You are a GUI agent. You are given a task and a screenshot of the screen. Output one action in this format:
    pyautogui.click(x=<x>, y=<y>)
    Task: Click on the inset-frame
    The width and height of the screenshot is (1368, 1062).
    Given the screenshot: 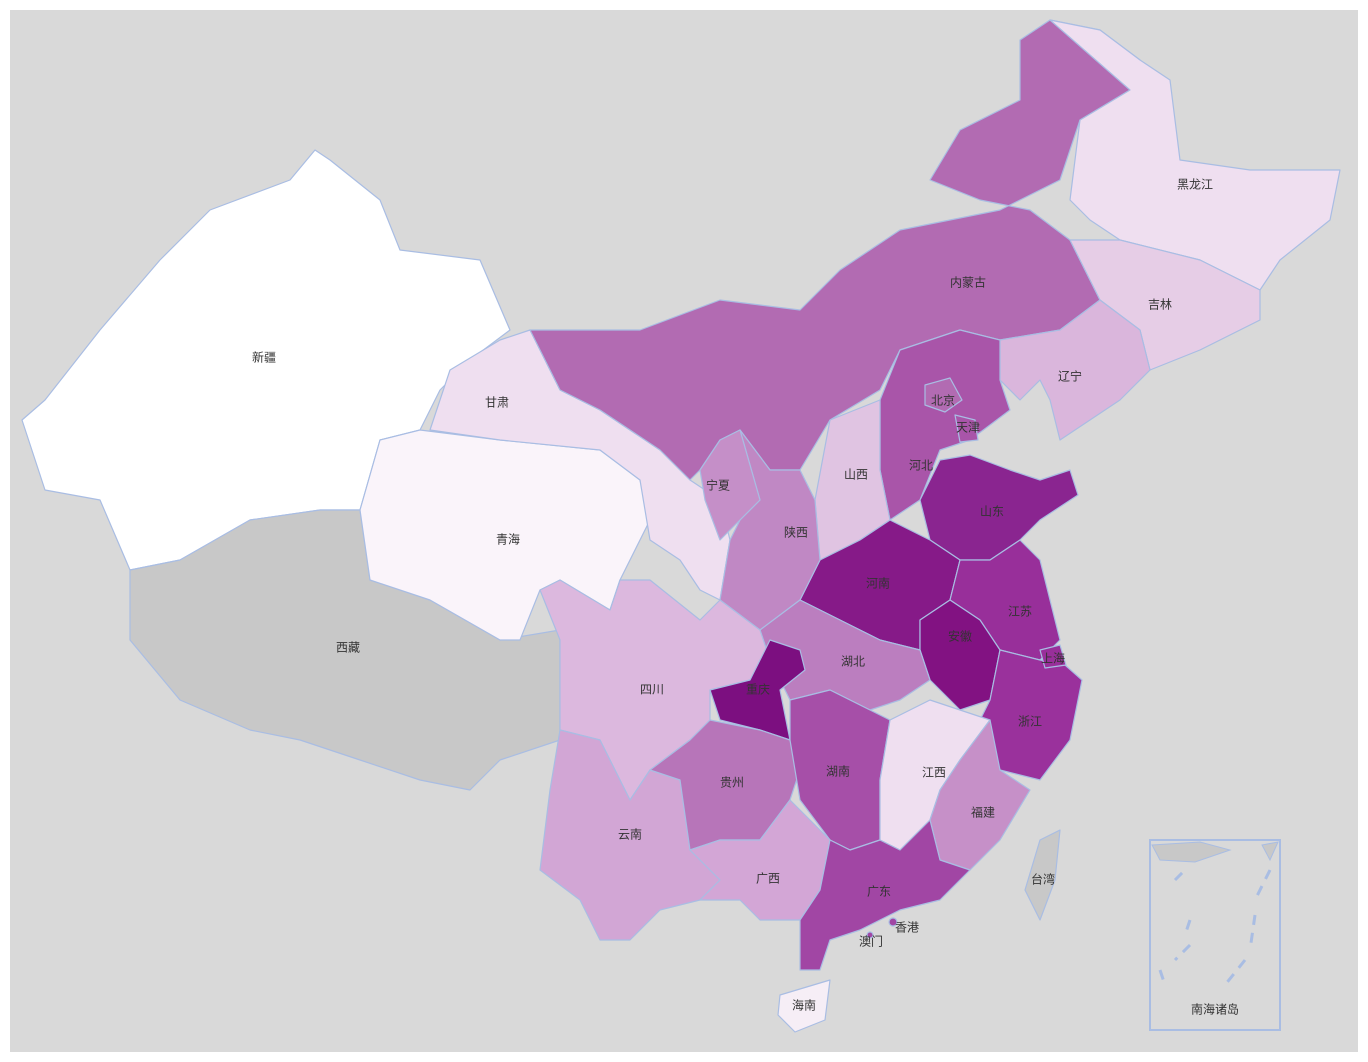 What is the action you would take?
    pyautogui.click(x=1215, y=935)
    